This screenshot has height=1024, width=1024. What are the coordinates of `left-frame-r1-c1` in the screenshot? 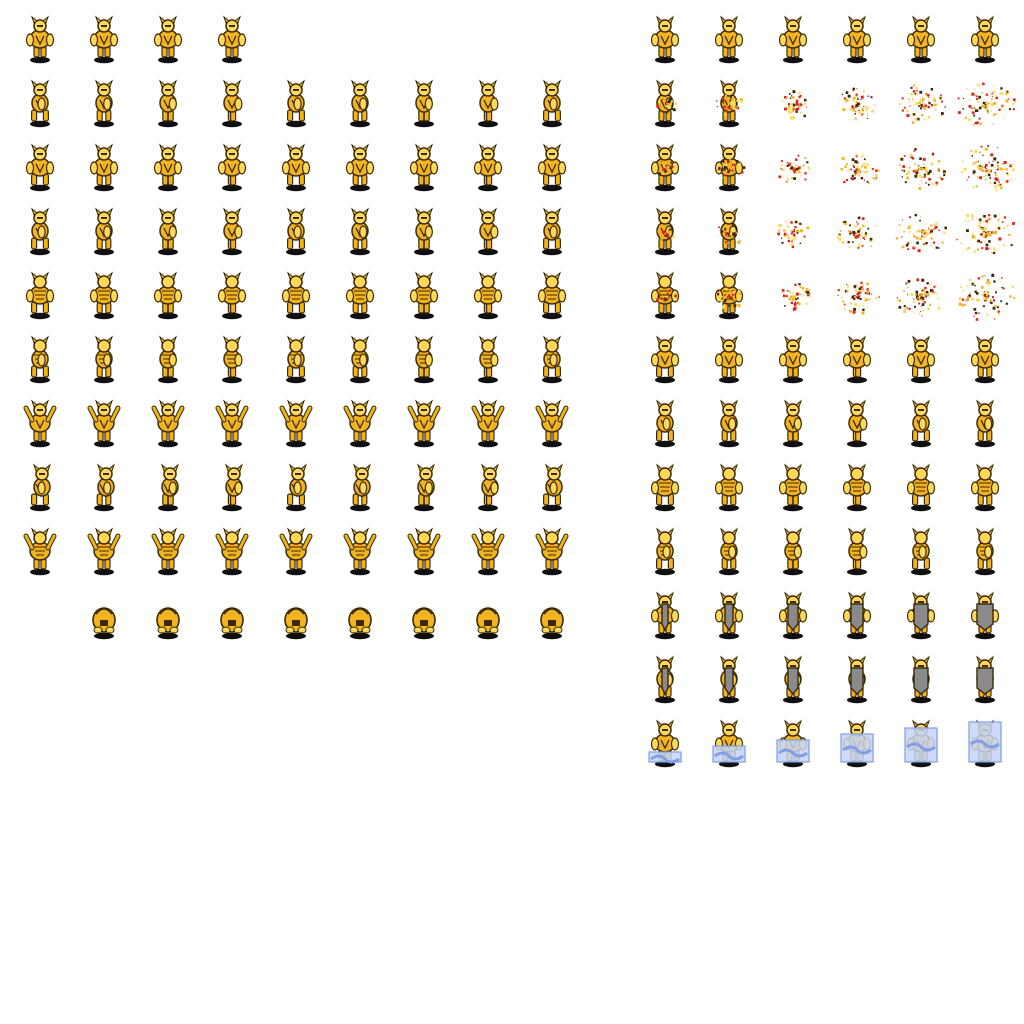 It's located at (104, 104).